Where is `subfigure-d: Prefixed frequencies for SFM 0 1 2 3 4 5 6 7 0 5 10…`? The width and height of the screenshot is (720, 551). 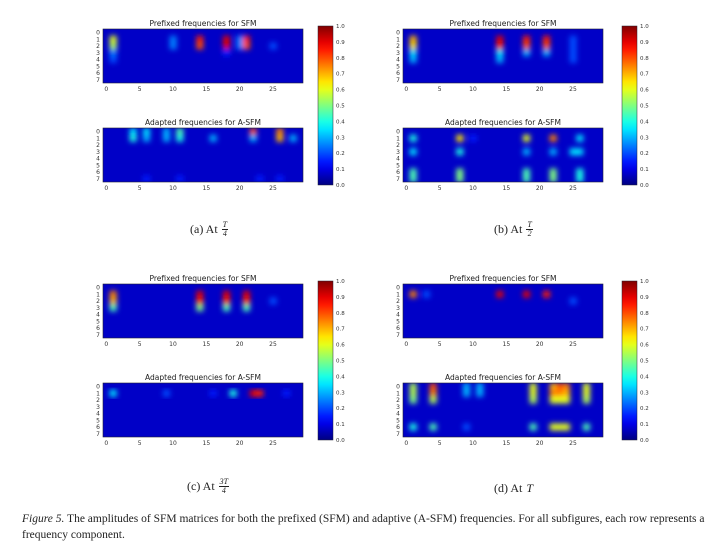
subfigure-d: Prefixed frequencies for SFM 0 1 2 3 4 5 6 7 0 5 10… is located at coordinates (530, 365).